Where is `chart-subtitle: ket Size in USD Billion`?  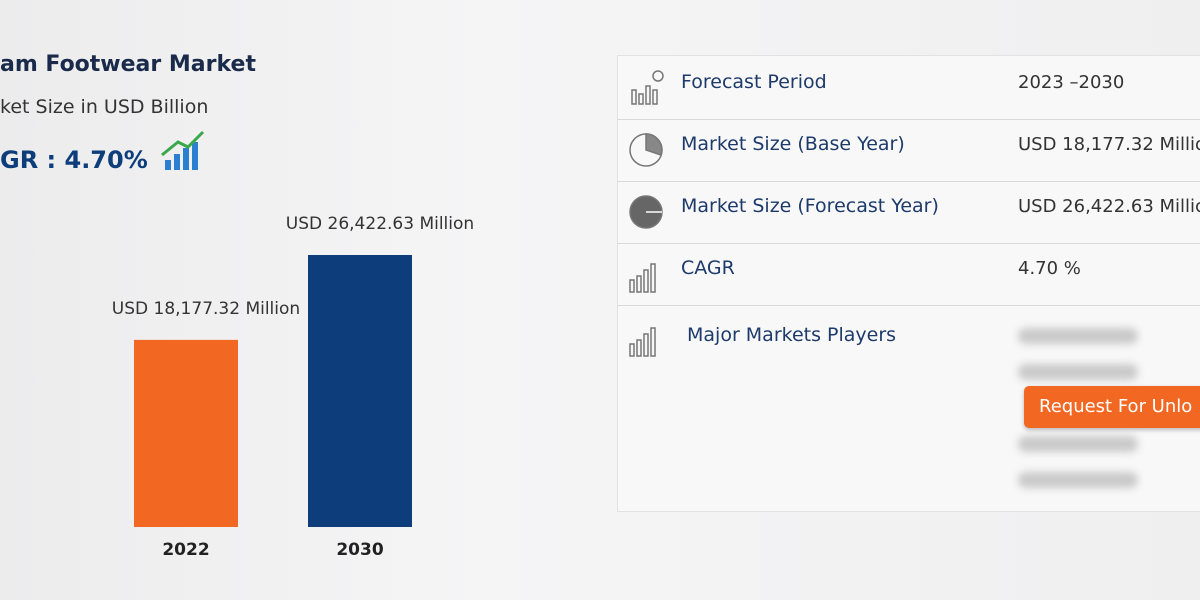 chart-subtitle: ket Size in USD Billion is located at coordinates (104, 107).